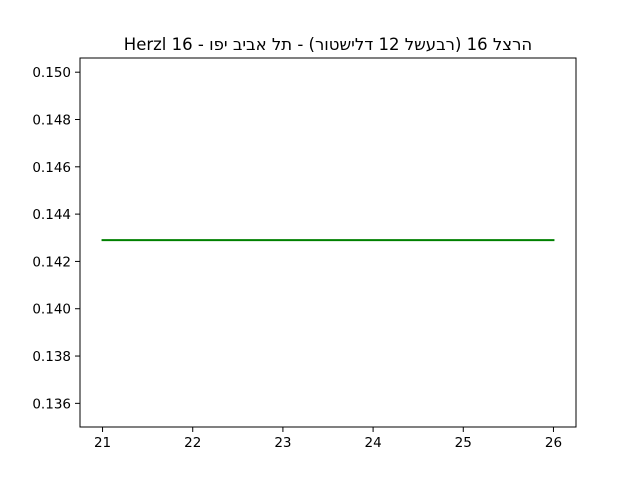 The height and width of the screenshot is (480, 640). Describe the element at coordinates (192, 443) in the screenshot. I see `x-tick-label: 22` at that location.